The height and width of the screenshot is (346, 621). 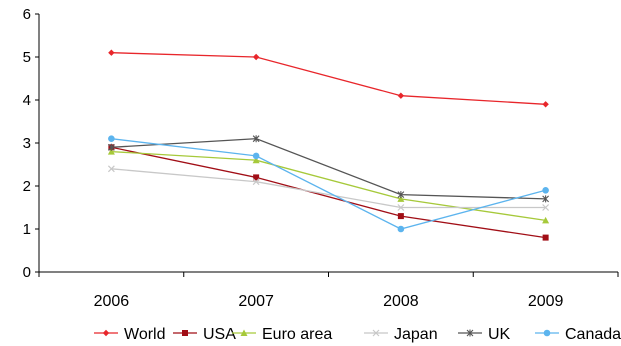 I want to click on y-tick-label: 2, so click(x=27, y=186).